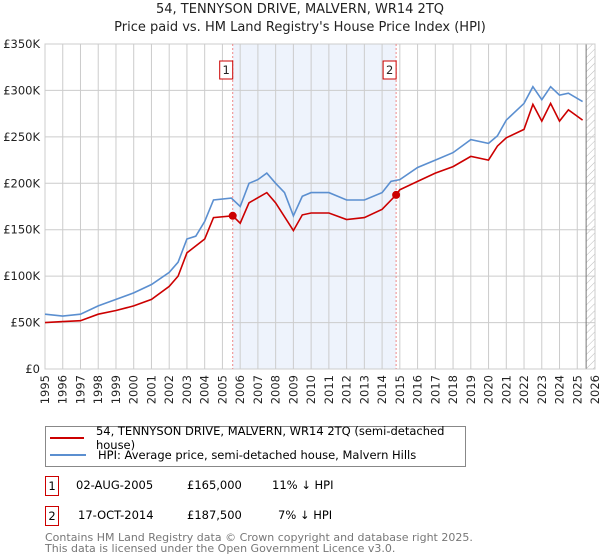 The image size is (600, 560). Describe the element at coordinates (21, 44) in the screenshot. I see `y-tick-label: £350K` at that location.